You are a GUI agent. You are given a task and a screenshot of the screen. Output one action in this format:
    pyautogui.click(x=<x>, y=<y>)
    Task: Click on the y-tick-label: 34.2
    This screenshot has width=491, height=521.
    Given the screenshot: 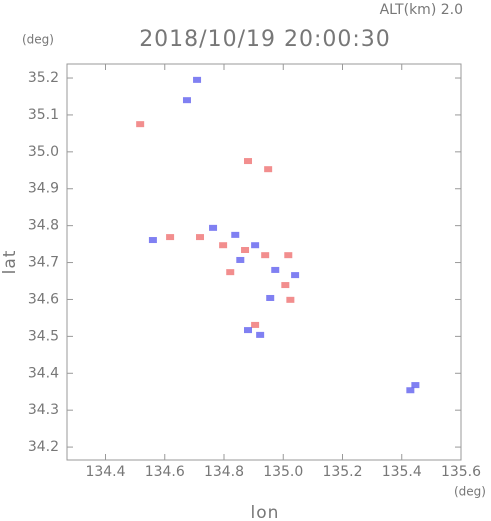 What is the action you would take?
    pyautogui.click(x=43, y=447)
    